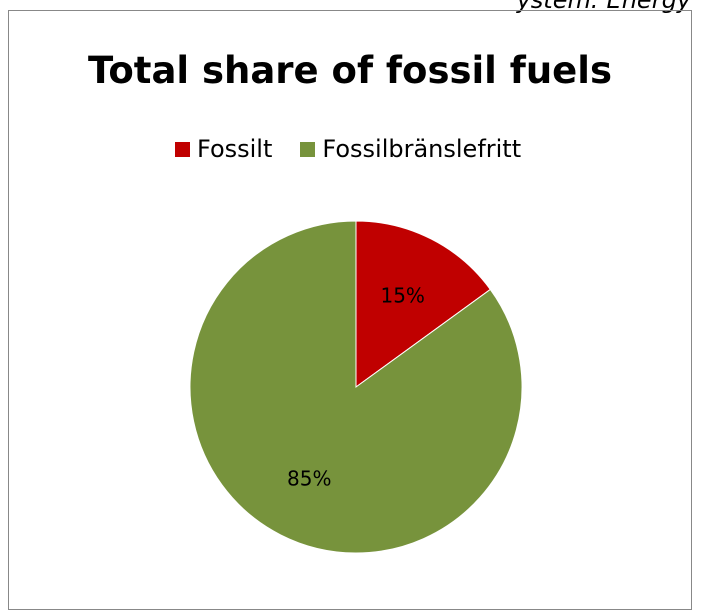  Describe the element at coordinates (308, 149) in the screenshot. I see `legend-swatch-fossilbranslefritt` at that location.